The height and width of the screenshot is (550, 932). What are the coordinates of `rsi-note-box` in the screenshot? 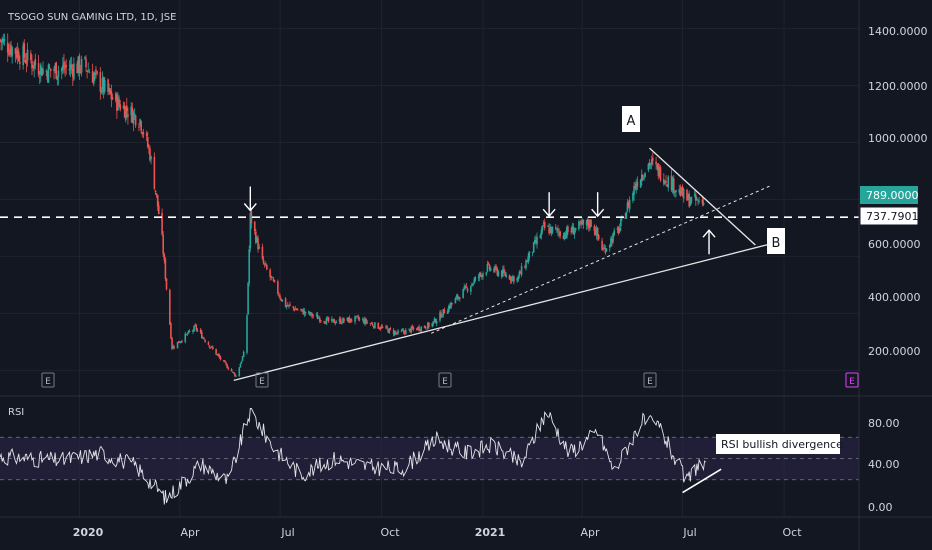 It's located at (778, 444).